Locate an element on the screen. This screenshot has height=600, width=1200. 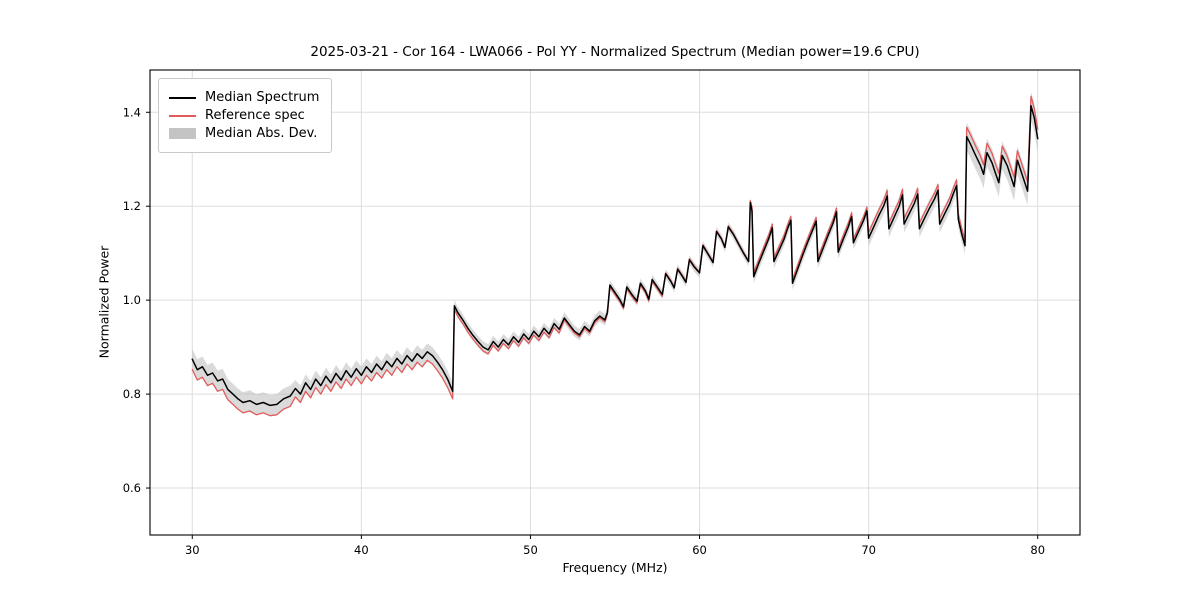
legend-item-median-abs-dev: Median Abs. Dev. is located at coordinates (244, 133).